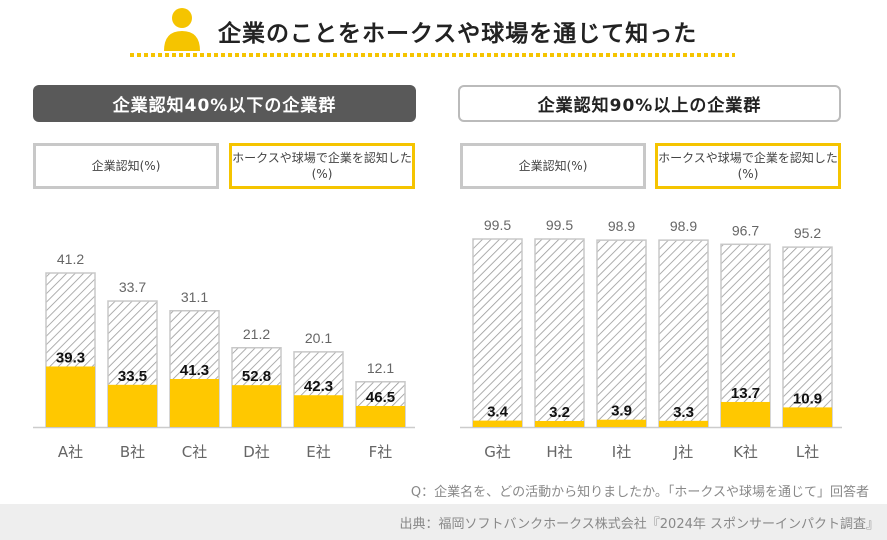  What do you see at coordinates (458, 34) in the screenshot?
I see `page-title: 企業のことをホークスや球場を通じて知った` at bounding box center [458, 34].